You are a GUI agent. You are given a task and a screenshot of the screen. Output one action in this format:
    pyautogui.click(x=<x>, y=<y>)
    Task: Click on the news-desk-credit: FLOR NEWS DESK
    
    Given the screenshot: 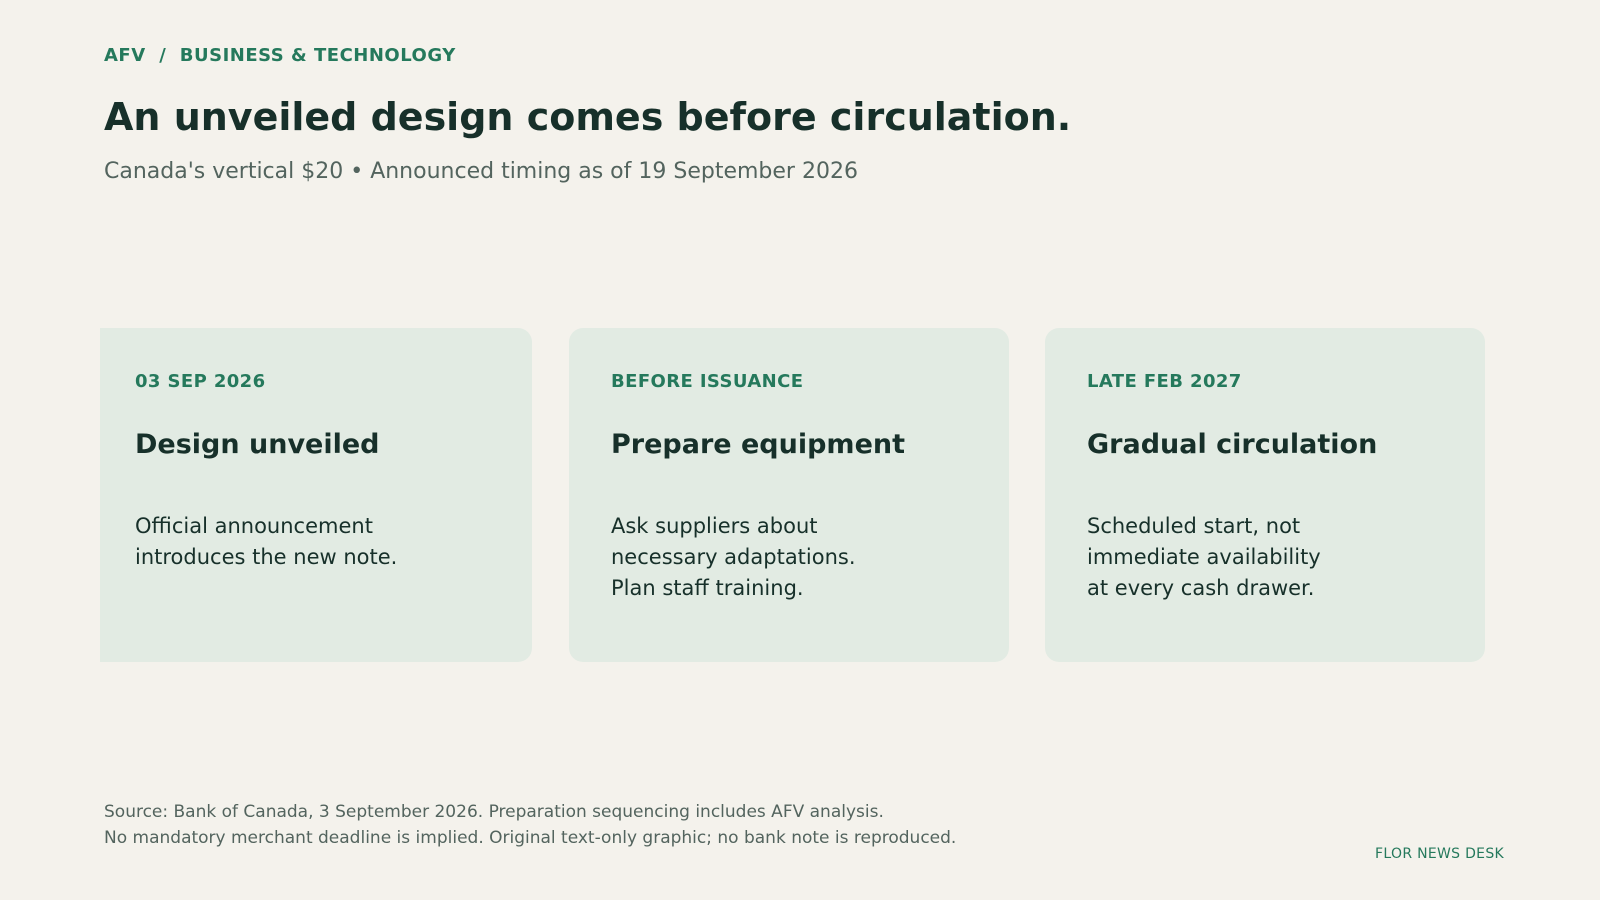 What is the action you would take?
    pyautogui.click(x=1439, y=854)
    